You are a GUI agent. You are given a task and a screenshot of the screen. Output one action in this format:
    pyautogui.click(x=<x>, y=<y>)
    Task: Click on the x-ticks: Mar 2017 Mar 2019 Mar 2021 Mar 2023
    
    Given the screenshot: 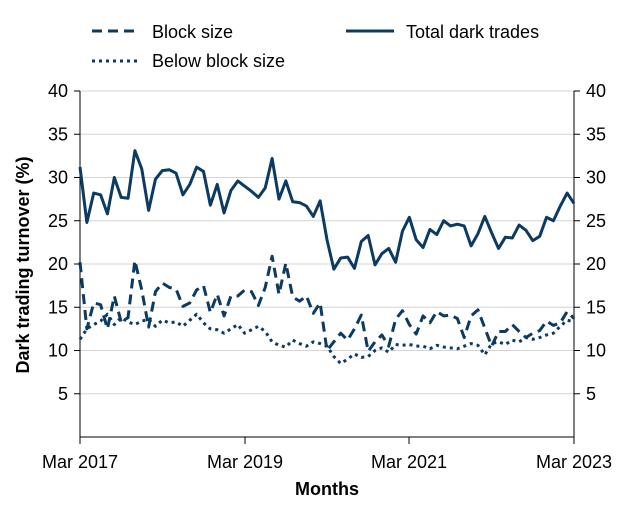 What is the action you would take?
    pyautogui.click(x=327, y=454)
    